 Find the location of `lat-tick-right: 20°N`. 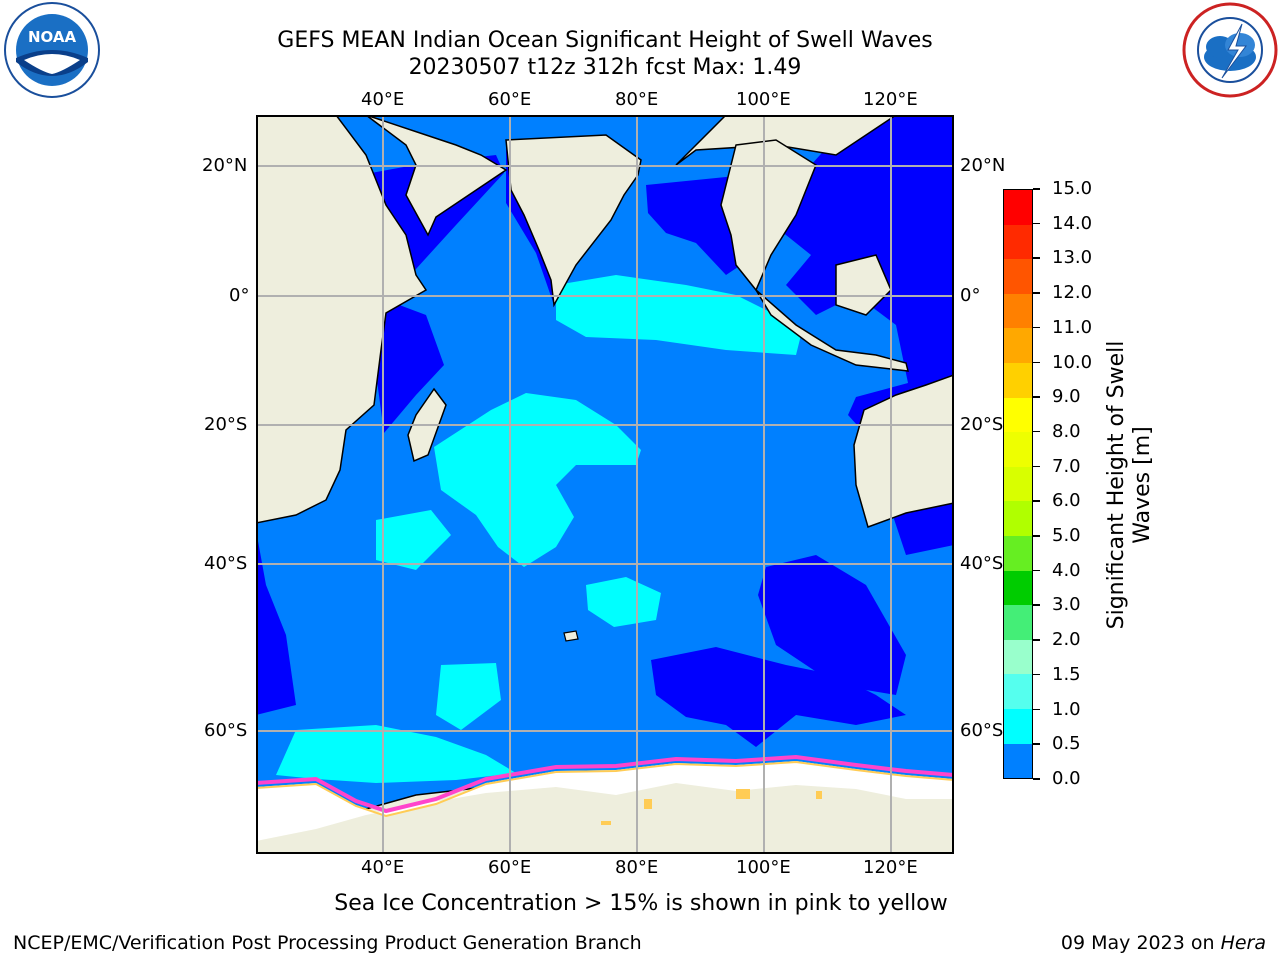

lat-tick-right: 20°N is located at coordinates (983, 165).